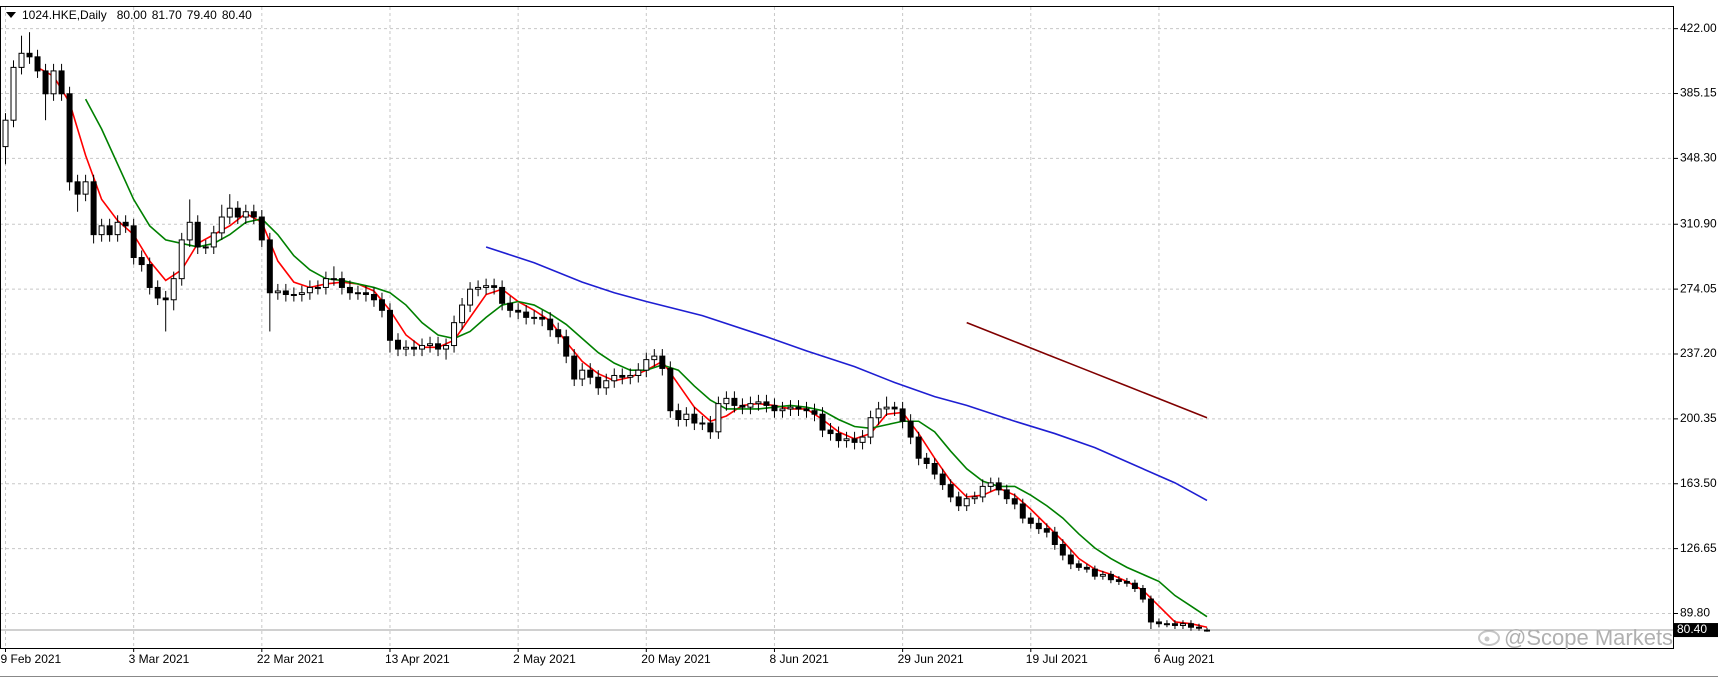 The width and height of the screenshot is (1718, 680). What do you see at coordinates (1698, 418) in the screenshot?
I see `y-tick-label: 200.35` at bounding box center [1698, 418].